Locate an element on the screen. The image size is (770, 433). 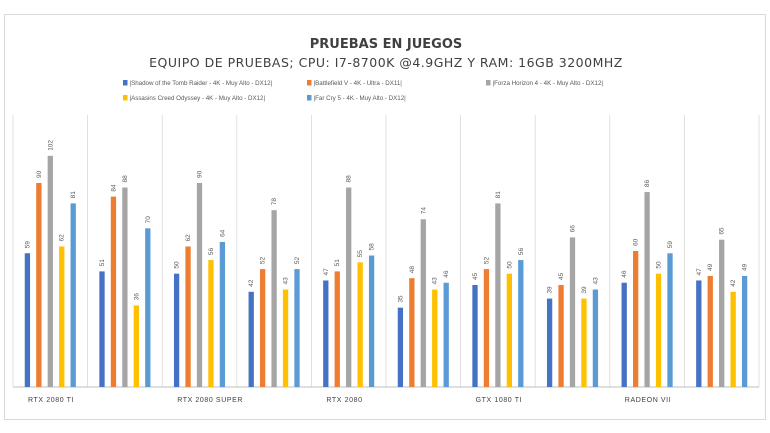
value-label-8-4: 59 is located at coordinates (670, 245).